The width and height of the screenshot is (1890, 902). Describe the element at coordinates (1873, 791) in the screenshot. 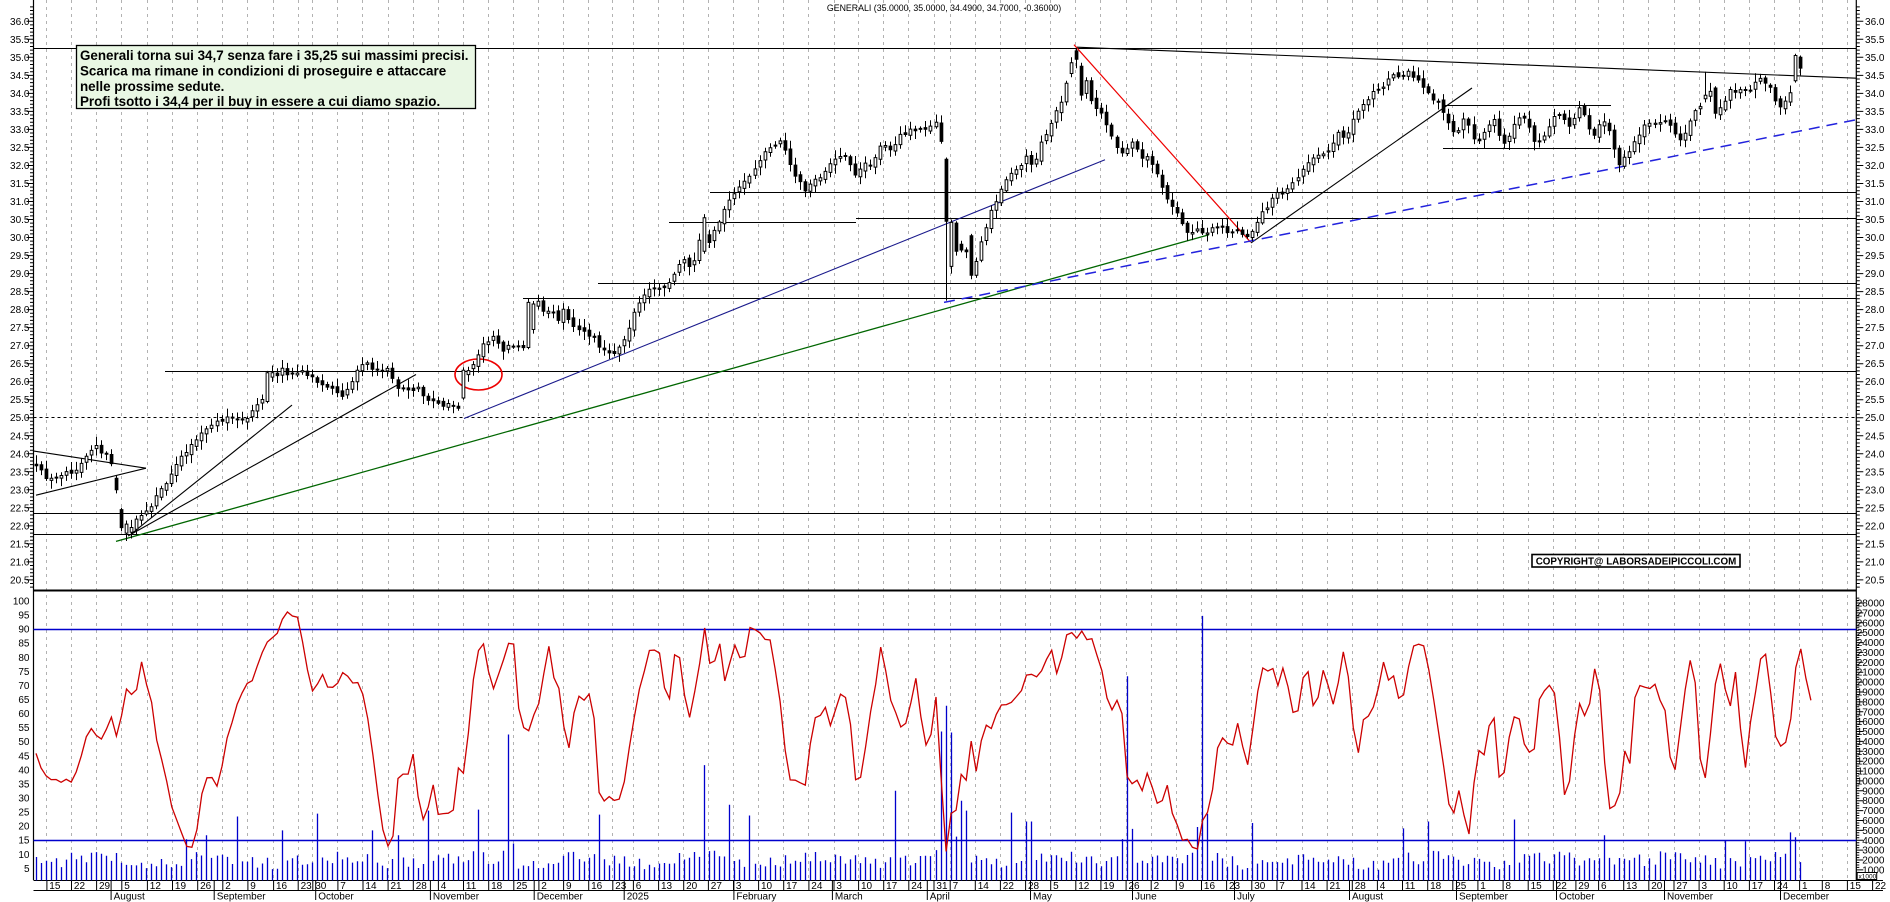

I see `svg-text: 9000` at that location.